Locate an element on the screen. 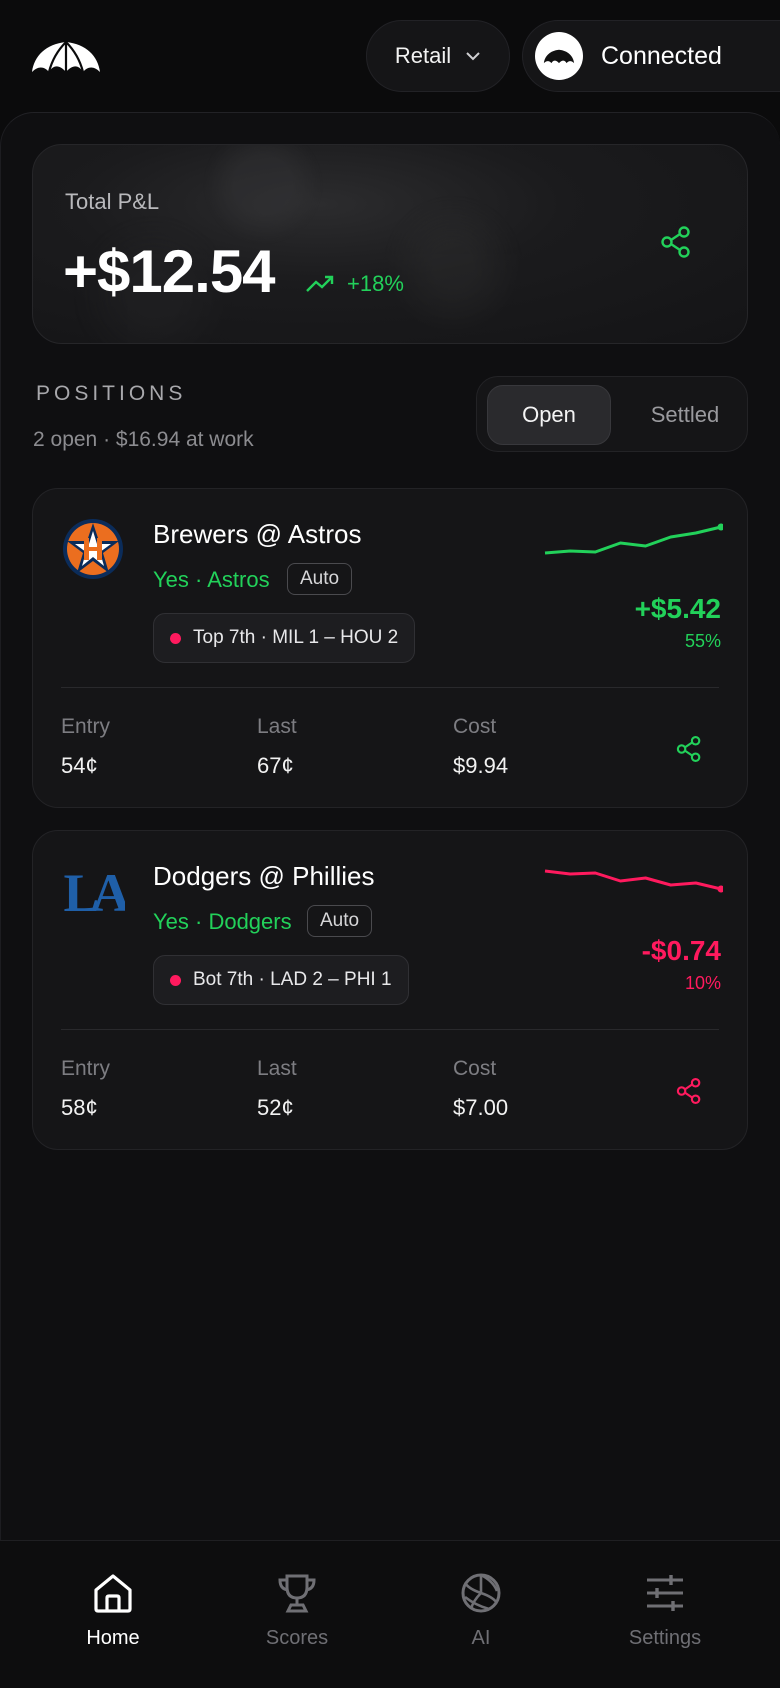  tab-scores-label: Scores is located at coordinates (297, 1638).